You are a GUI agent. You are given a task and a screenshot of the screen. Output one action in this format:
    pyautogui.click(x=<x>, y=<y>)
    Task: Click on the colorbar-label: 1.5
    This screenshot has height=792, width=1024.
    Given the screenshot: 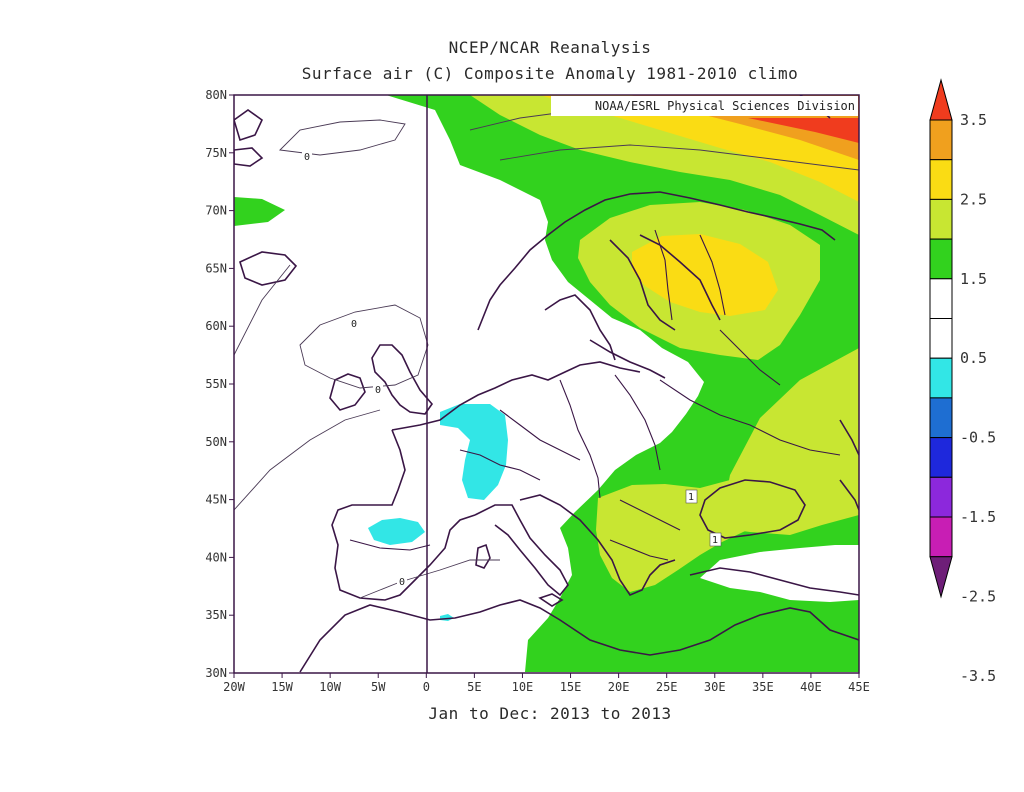 What is the action you would take?
    pyautogui.click(x=973, y=279)
    